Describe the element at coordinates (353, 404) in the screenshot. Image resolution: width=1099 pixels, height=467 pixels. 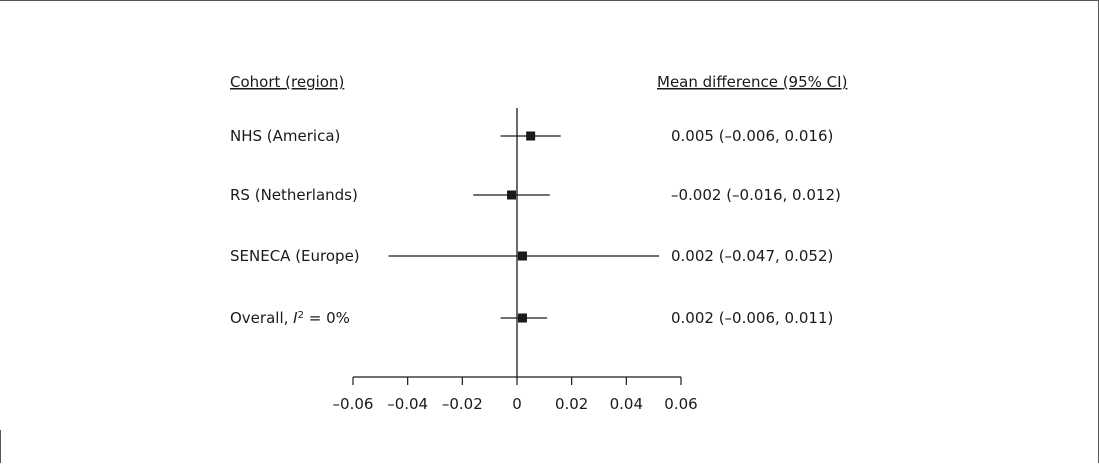
I see `x-tick-label: –0.06` at that location.